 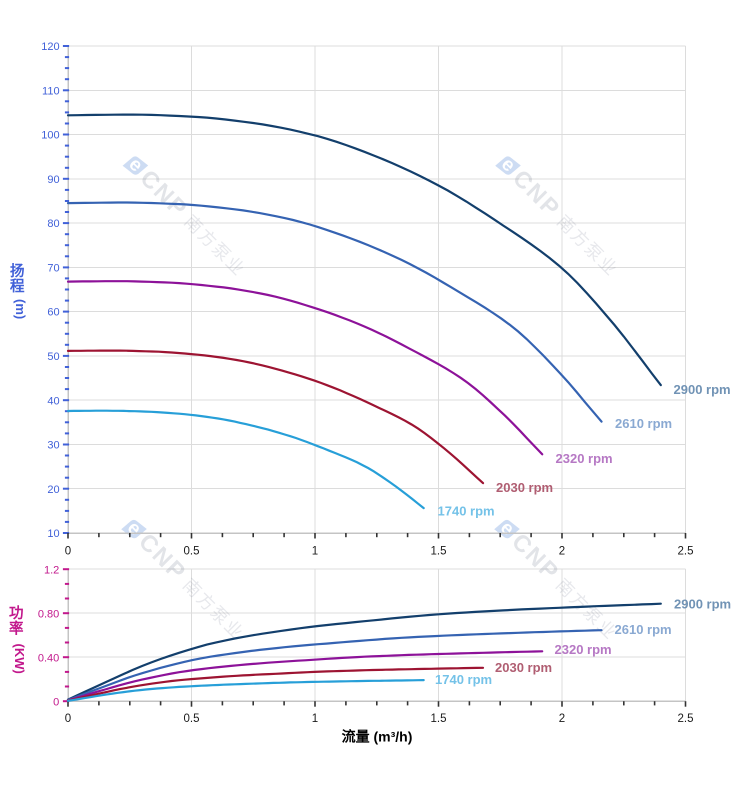 What do you see at coordinates (17, 286) in the screenshot?
I see `svg-text: 程` at bounding box center [17, 286].